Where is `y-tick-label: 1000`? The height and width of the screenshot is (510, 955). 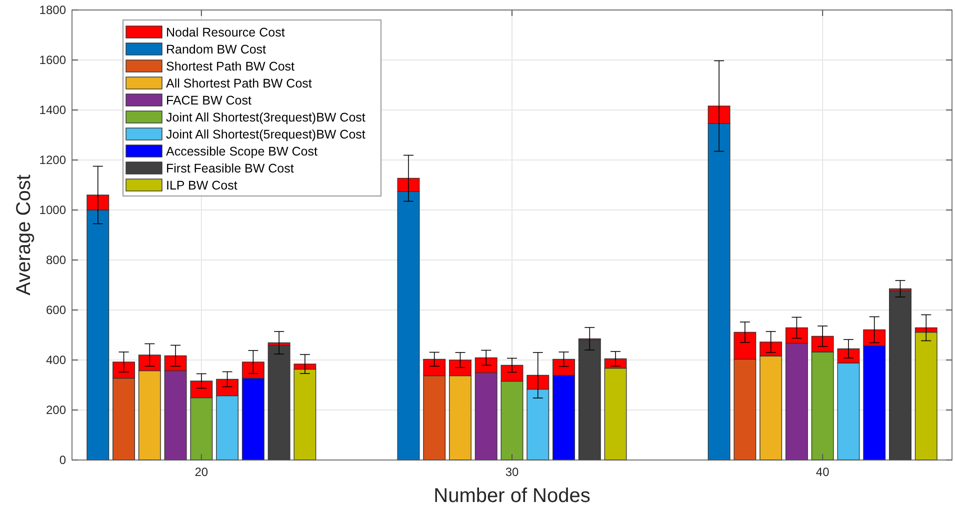
y-tick-label: 1000 is located at coordinates (52, 210).